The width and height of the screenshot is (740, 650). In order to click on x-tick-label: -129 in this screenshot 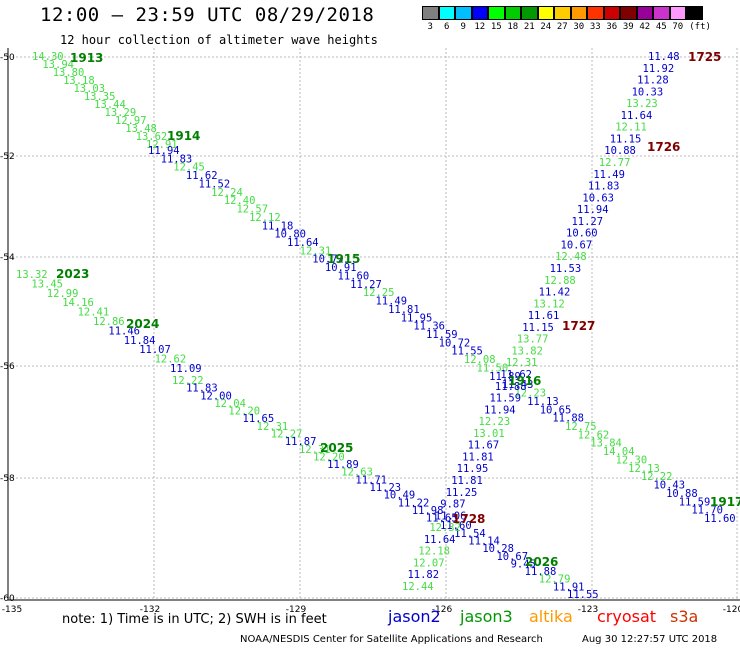, I will do `click(296, 610)`.